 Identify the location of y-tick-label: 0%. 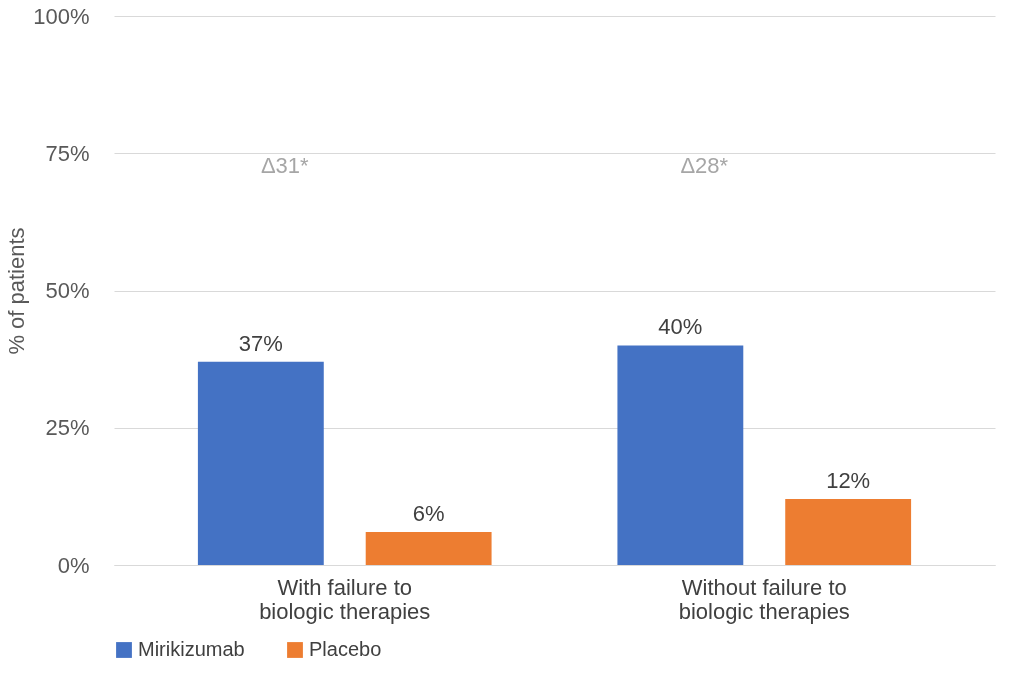
(73, 565).